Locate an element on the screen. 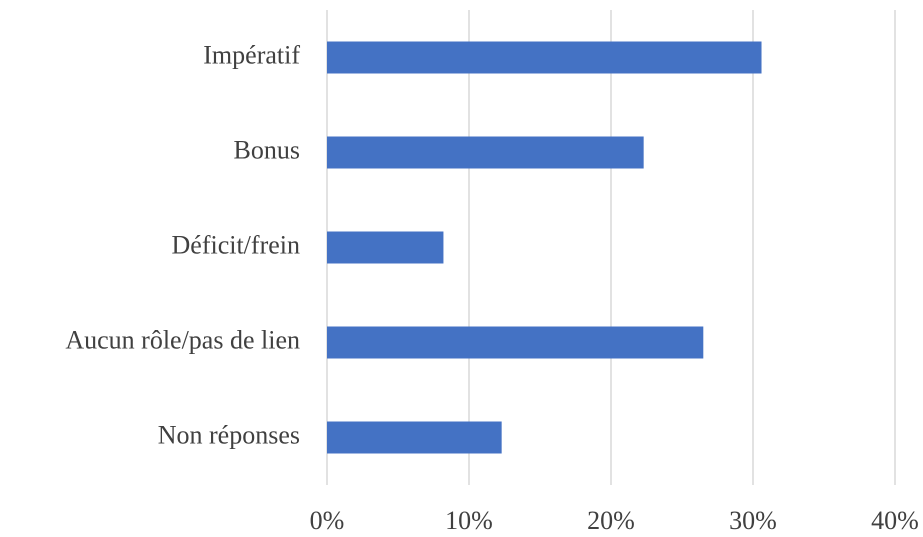 This screenshot has height=537, width=923. y-tick-label: Aucun rôle/pas de lien is located at coordinates (182, 339).